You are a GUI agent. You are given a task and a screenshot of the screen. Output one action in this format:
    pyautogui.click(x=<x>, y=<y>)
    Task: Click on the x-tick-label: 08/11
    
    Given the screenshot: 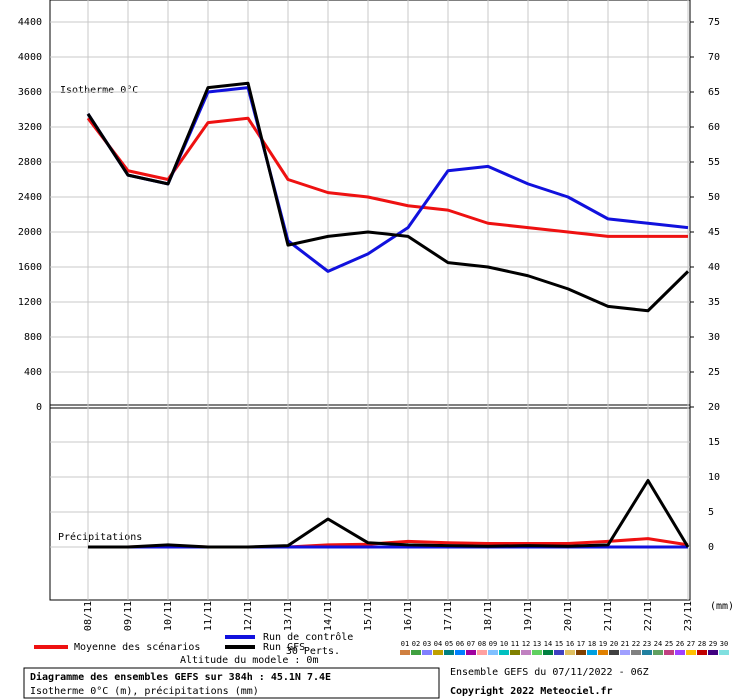 What is the action you would take?
    pyautogui.click(x=88, y=616)
    